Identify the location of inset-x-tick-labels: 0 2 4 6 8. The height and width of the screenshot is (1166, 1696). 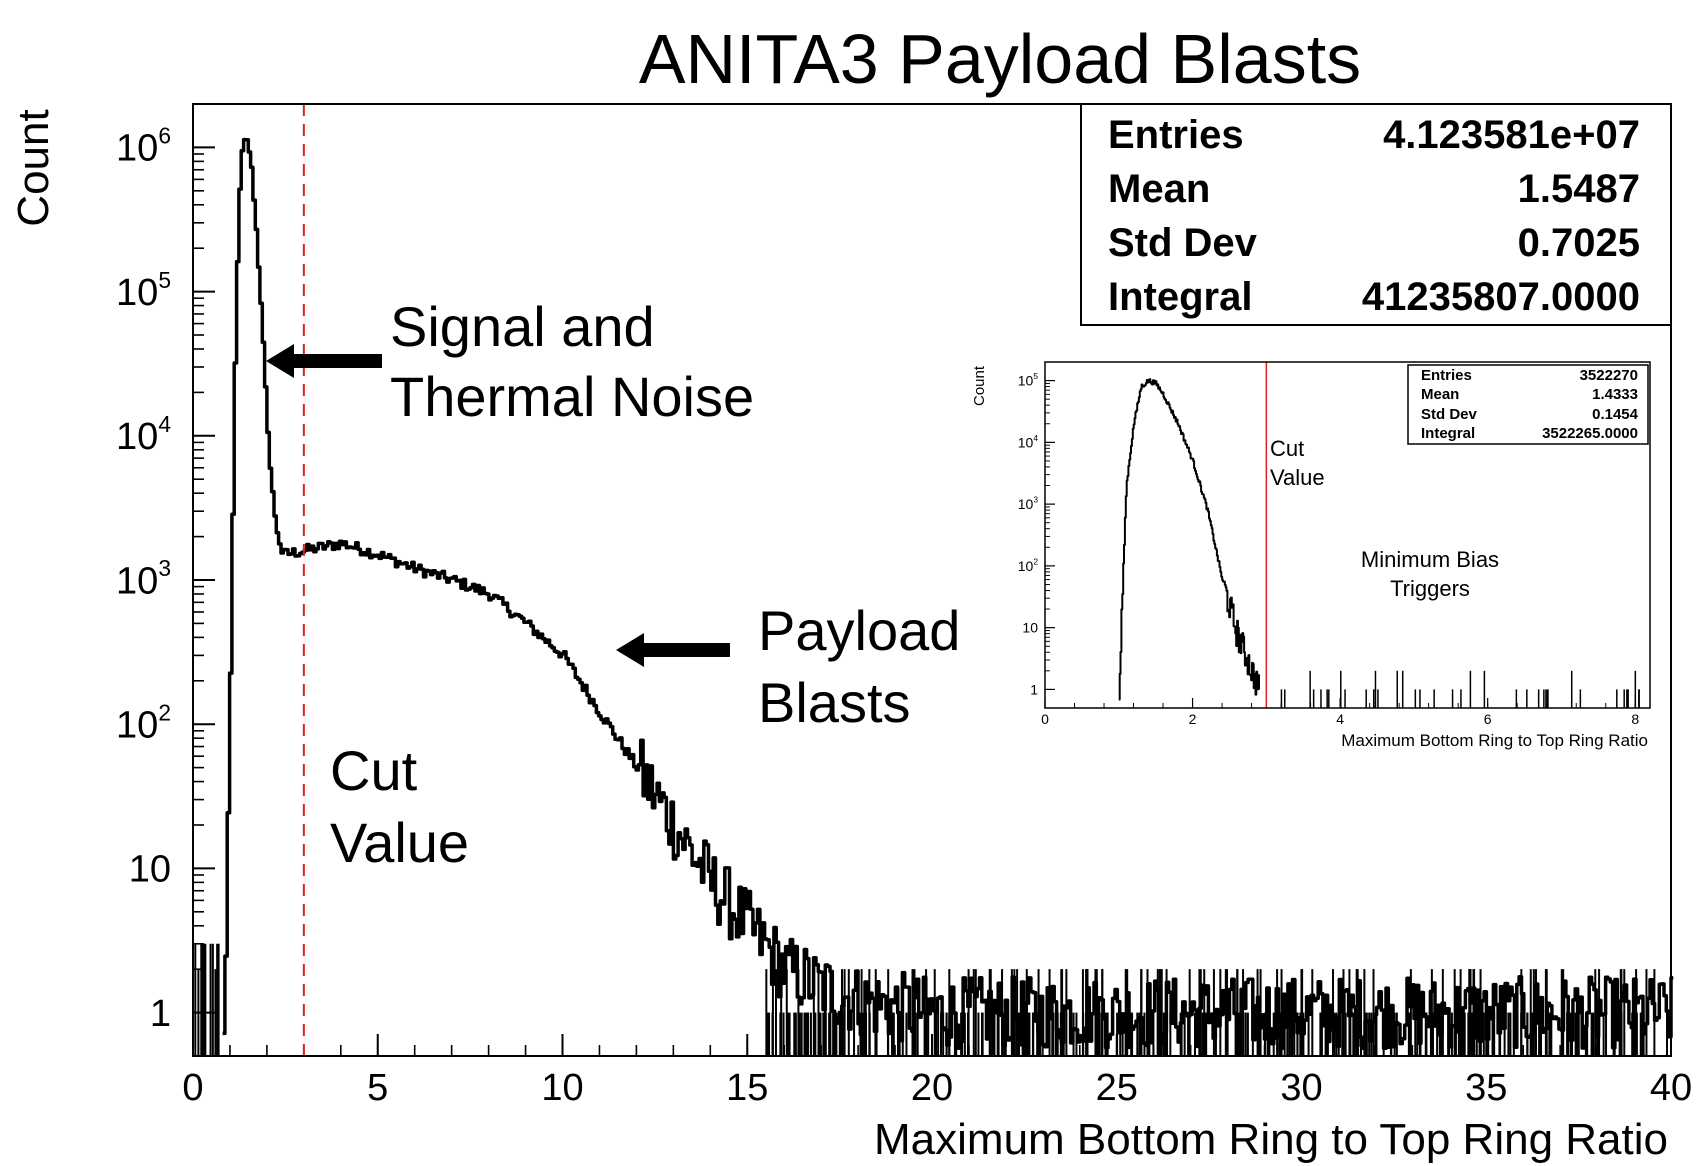
(1340, 719).